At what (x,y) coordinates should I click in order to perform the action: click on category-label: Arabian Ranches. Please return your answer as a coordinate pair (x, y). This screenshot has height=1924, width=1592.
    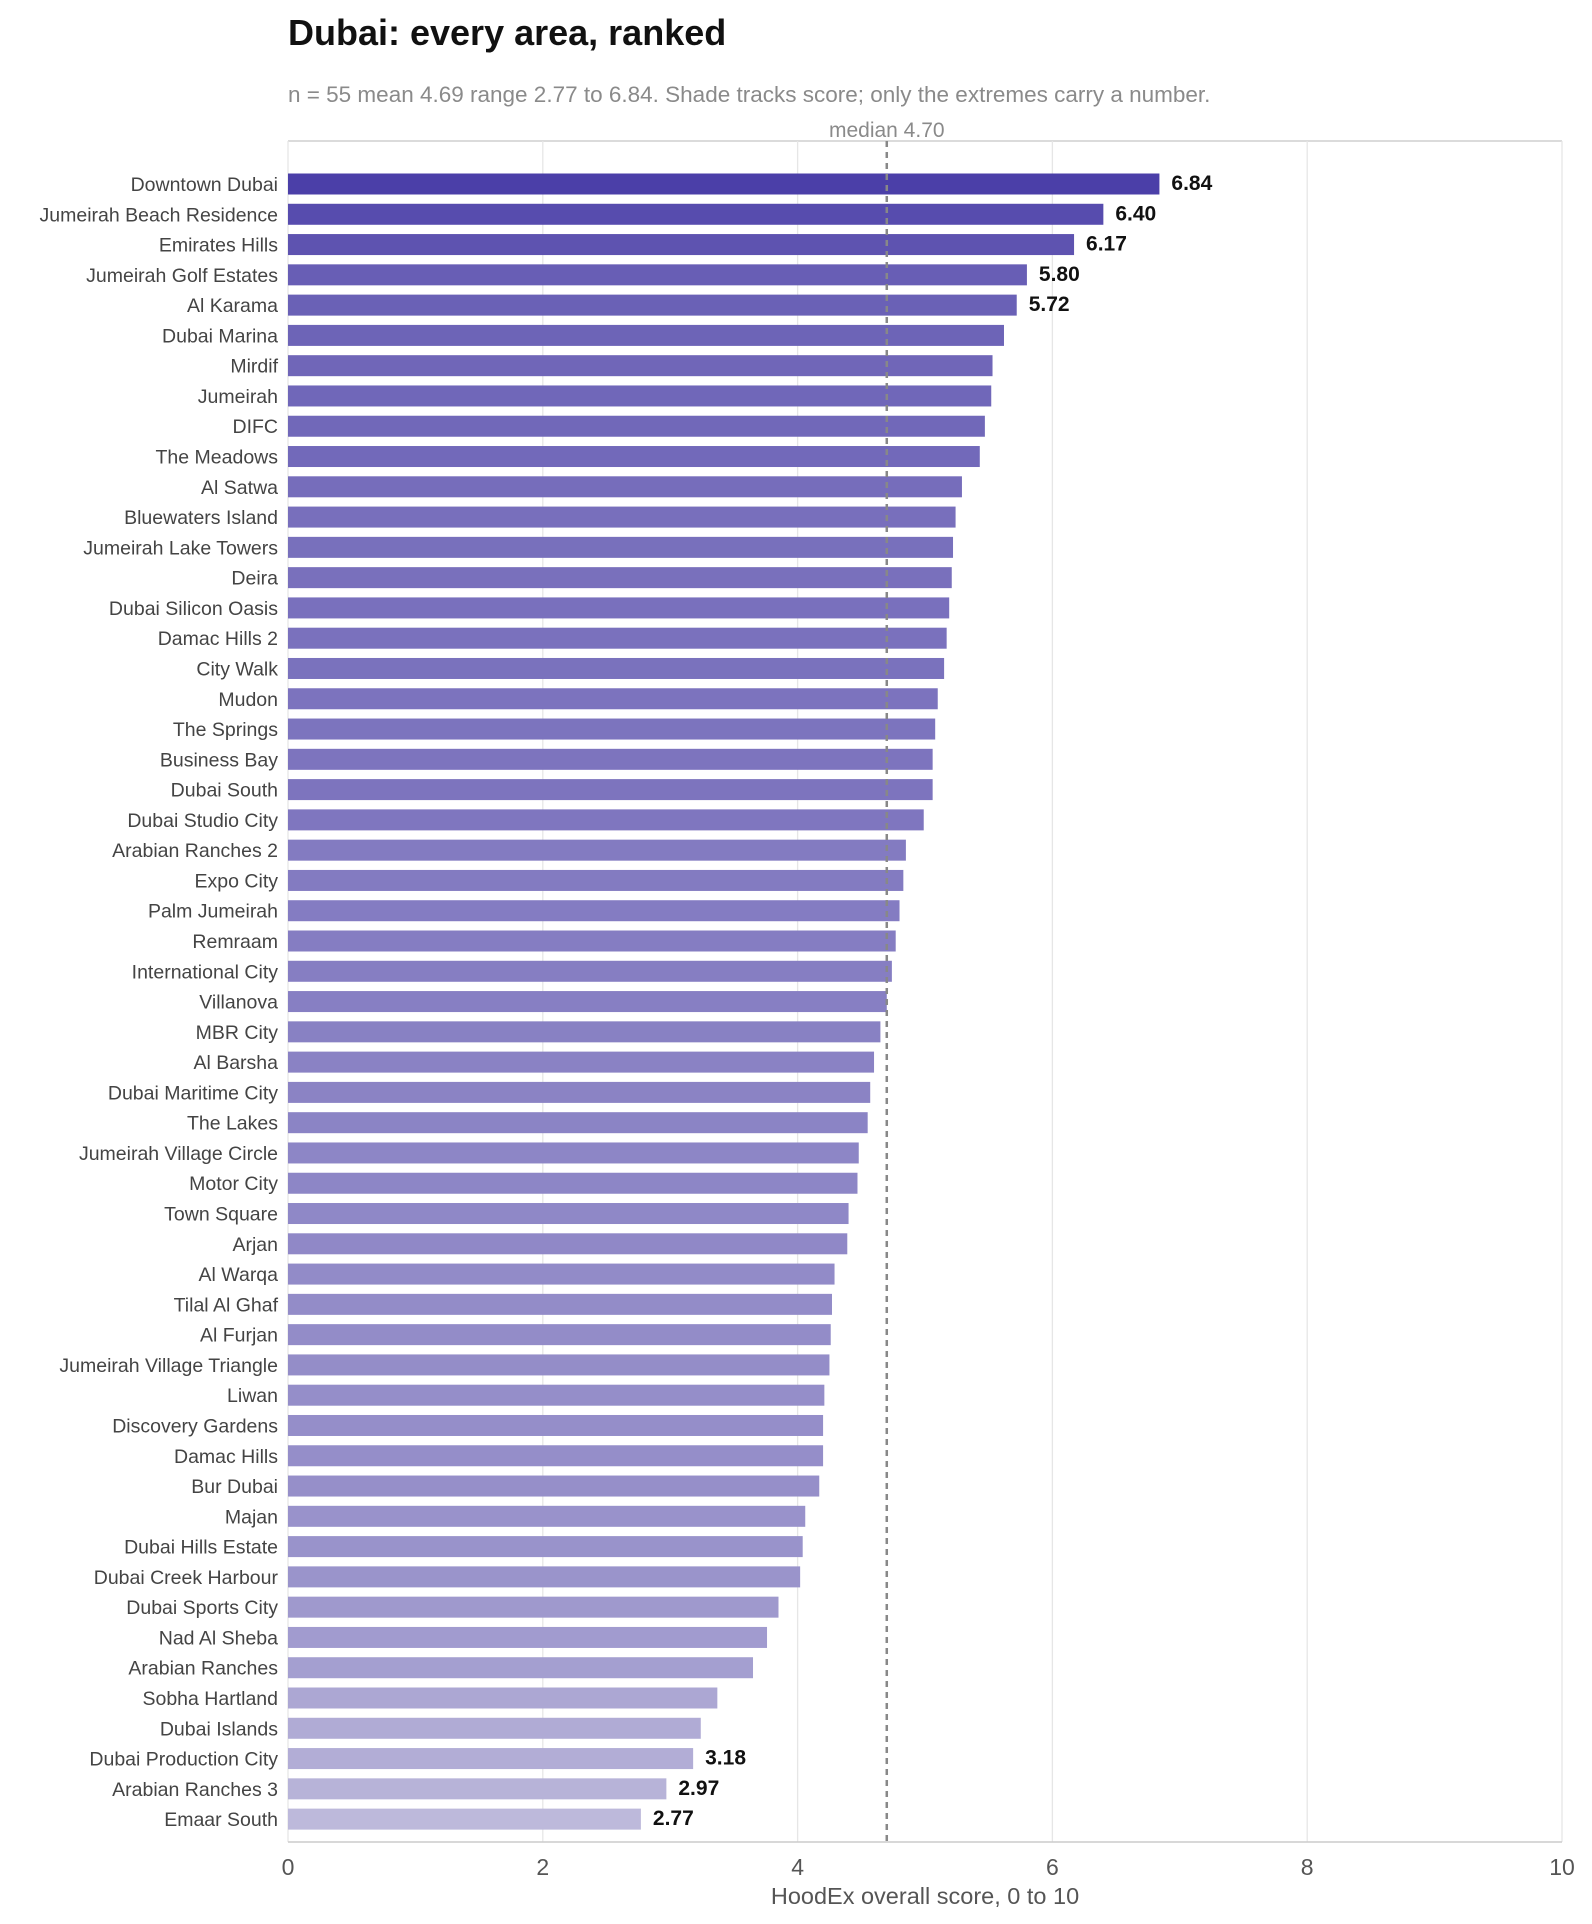
    Looking at the image, I should click on (203, 1669).